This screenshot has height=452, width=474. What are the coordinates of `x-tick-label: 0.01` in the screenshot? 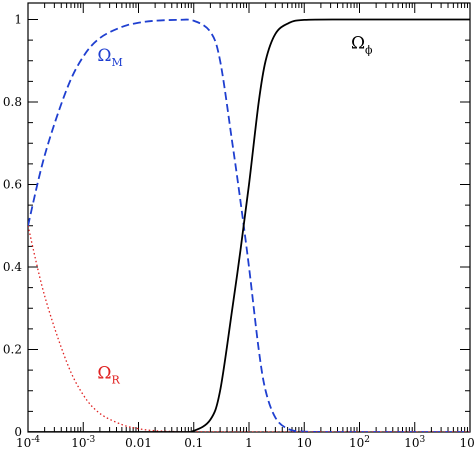 It's located at (138, 443).